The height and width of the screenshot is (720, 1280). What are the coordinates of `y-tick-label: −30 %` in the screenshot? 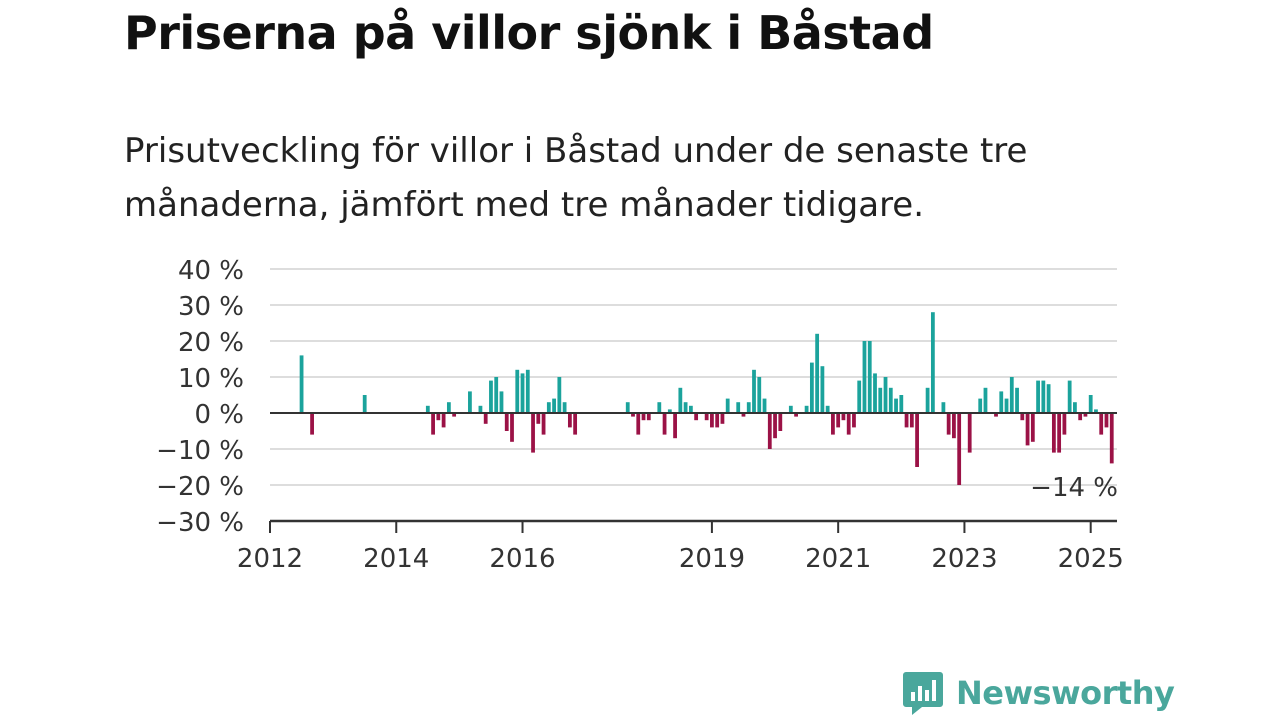 It's located at (200, 523).